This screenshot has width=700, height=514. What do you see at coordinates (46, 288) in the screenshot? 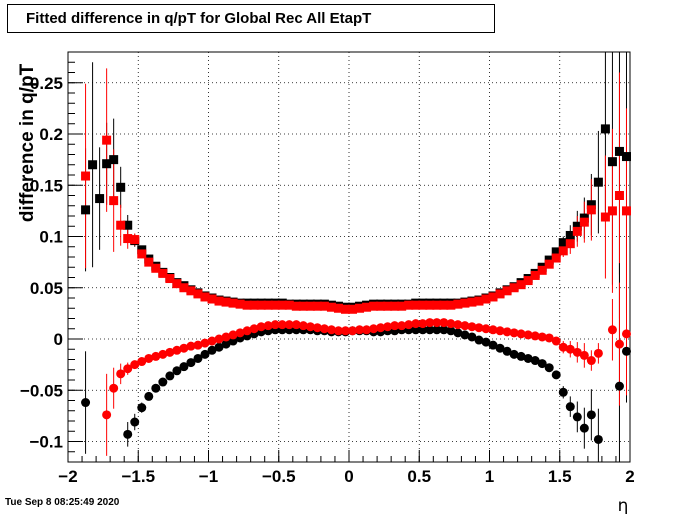
I see `y-tick-label: 0.05` at bounding box center [46, 288].